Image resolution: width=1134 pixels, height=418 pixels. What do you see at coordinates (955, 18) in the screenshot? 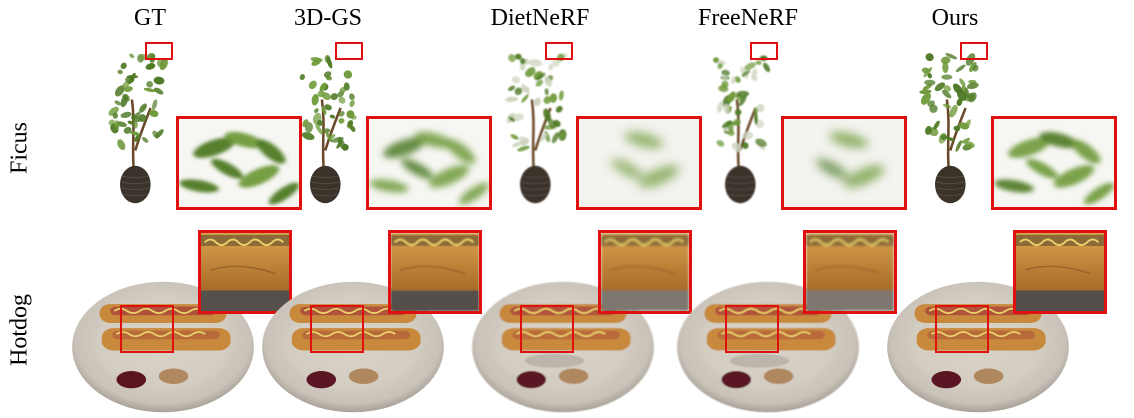
I see `column-title-ours: Ours` at bounding box center [955, 18].